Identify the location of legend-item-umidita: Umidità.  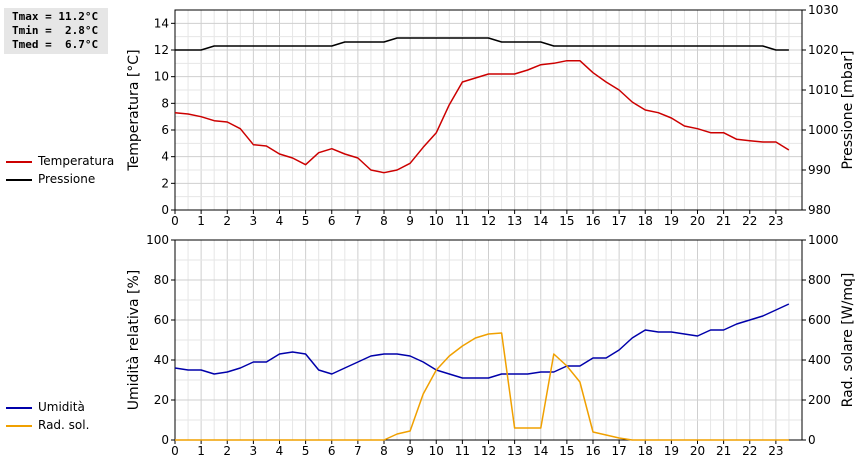
(47, 407).